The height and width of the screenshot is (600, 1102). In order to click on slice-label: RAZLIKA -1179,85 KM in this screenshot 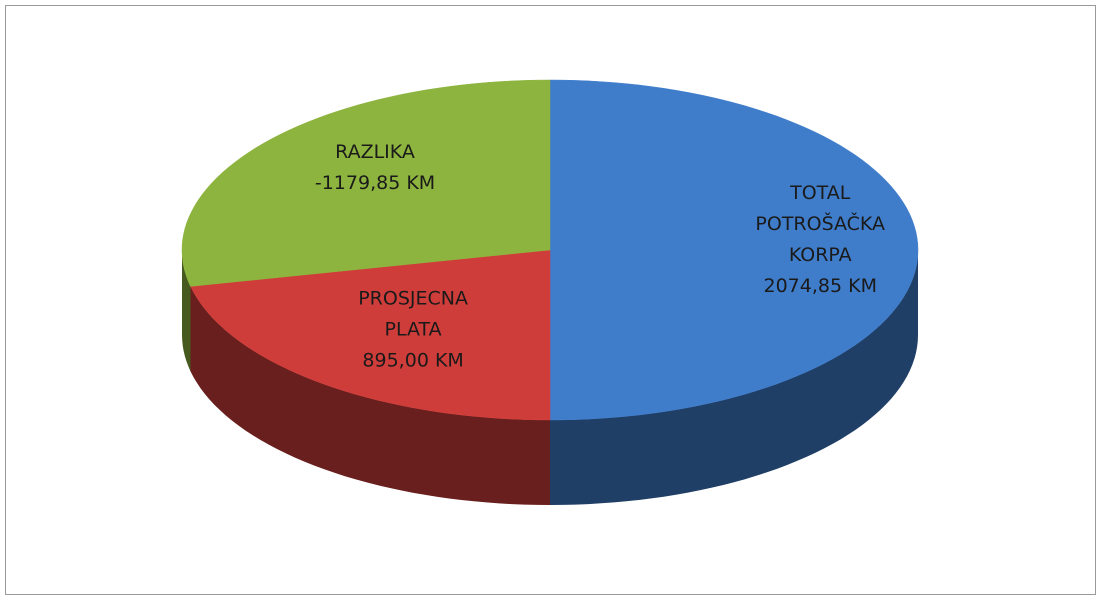, I will do `click(375, 168)`.